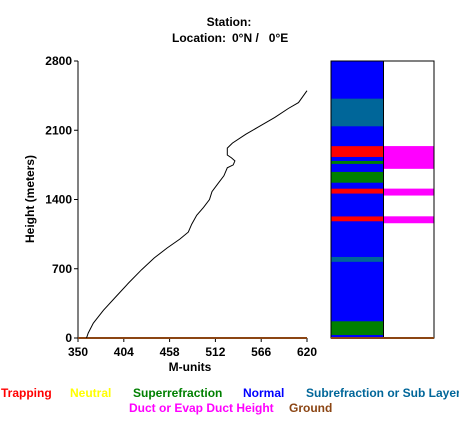  What do you see at coordinates (124, 352) in the screenshot?
I see `x-tick-label: 404` at bounding box center [124, 352].